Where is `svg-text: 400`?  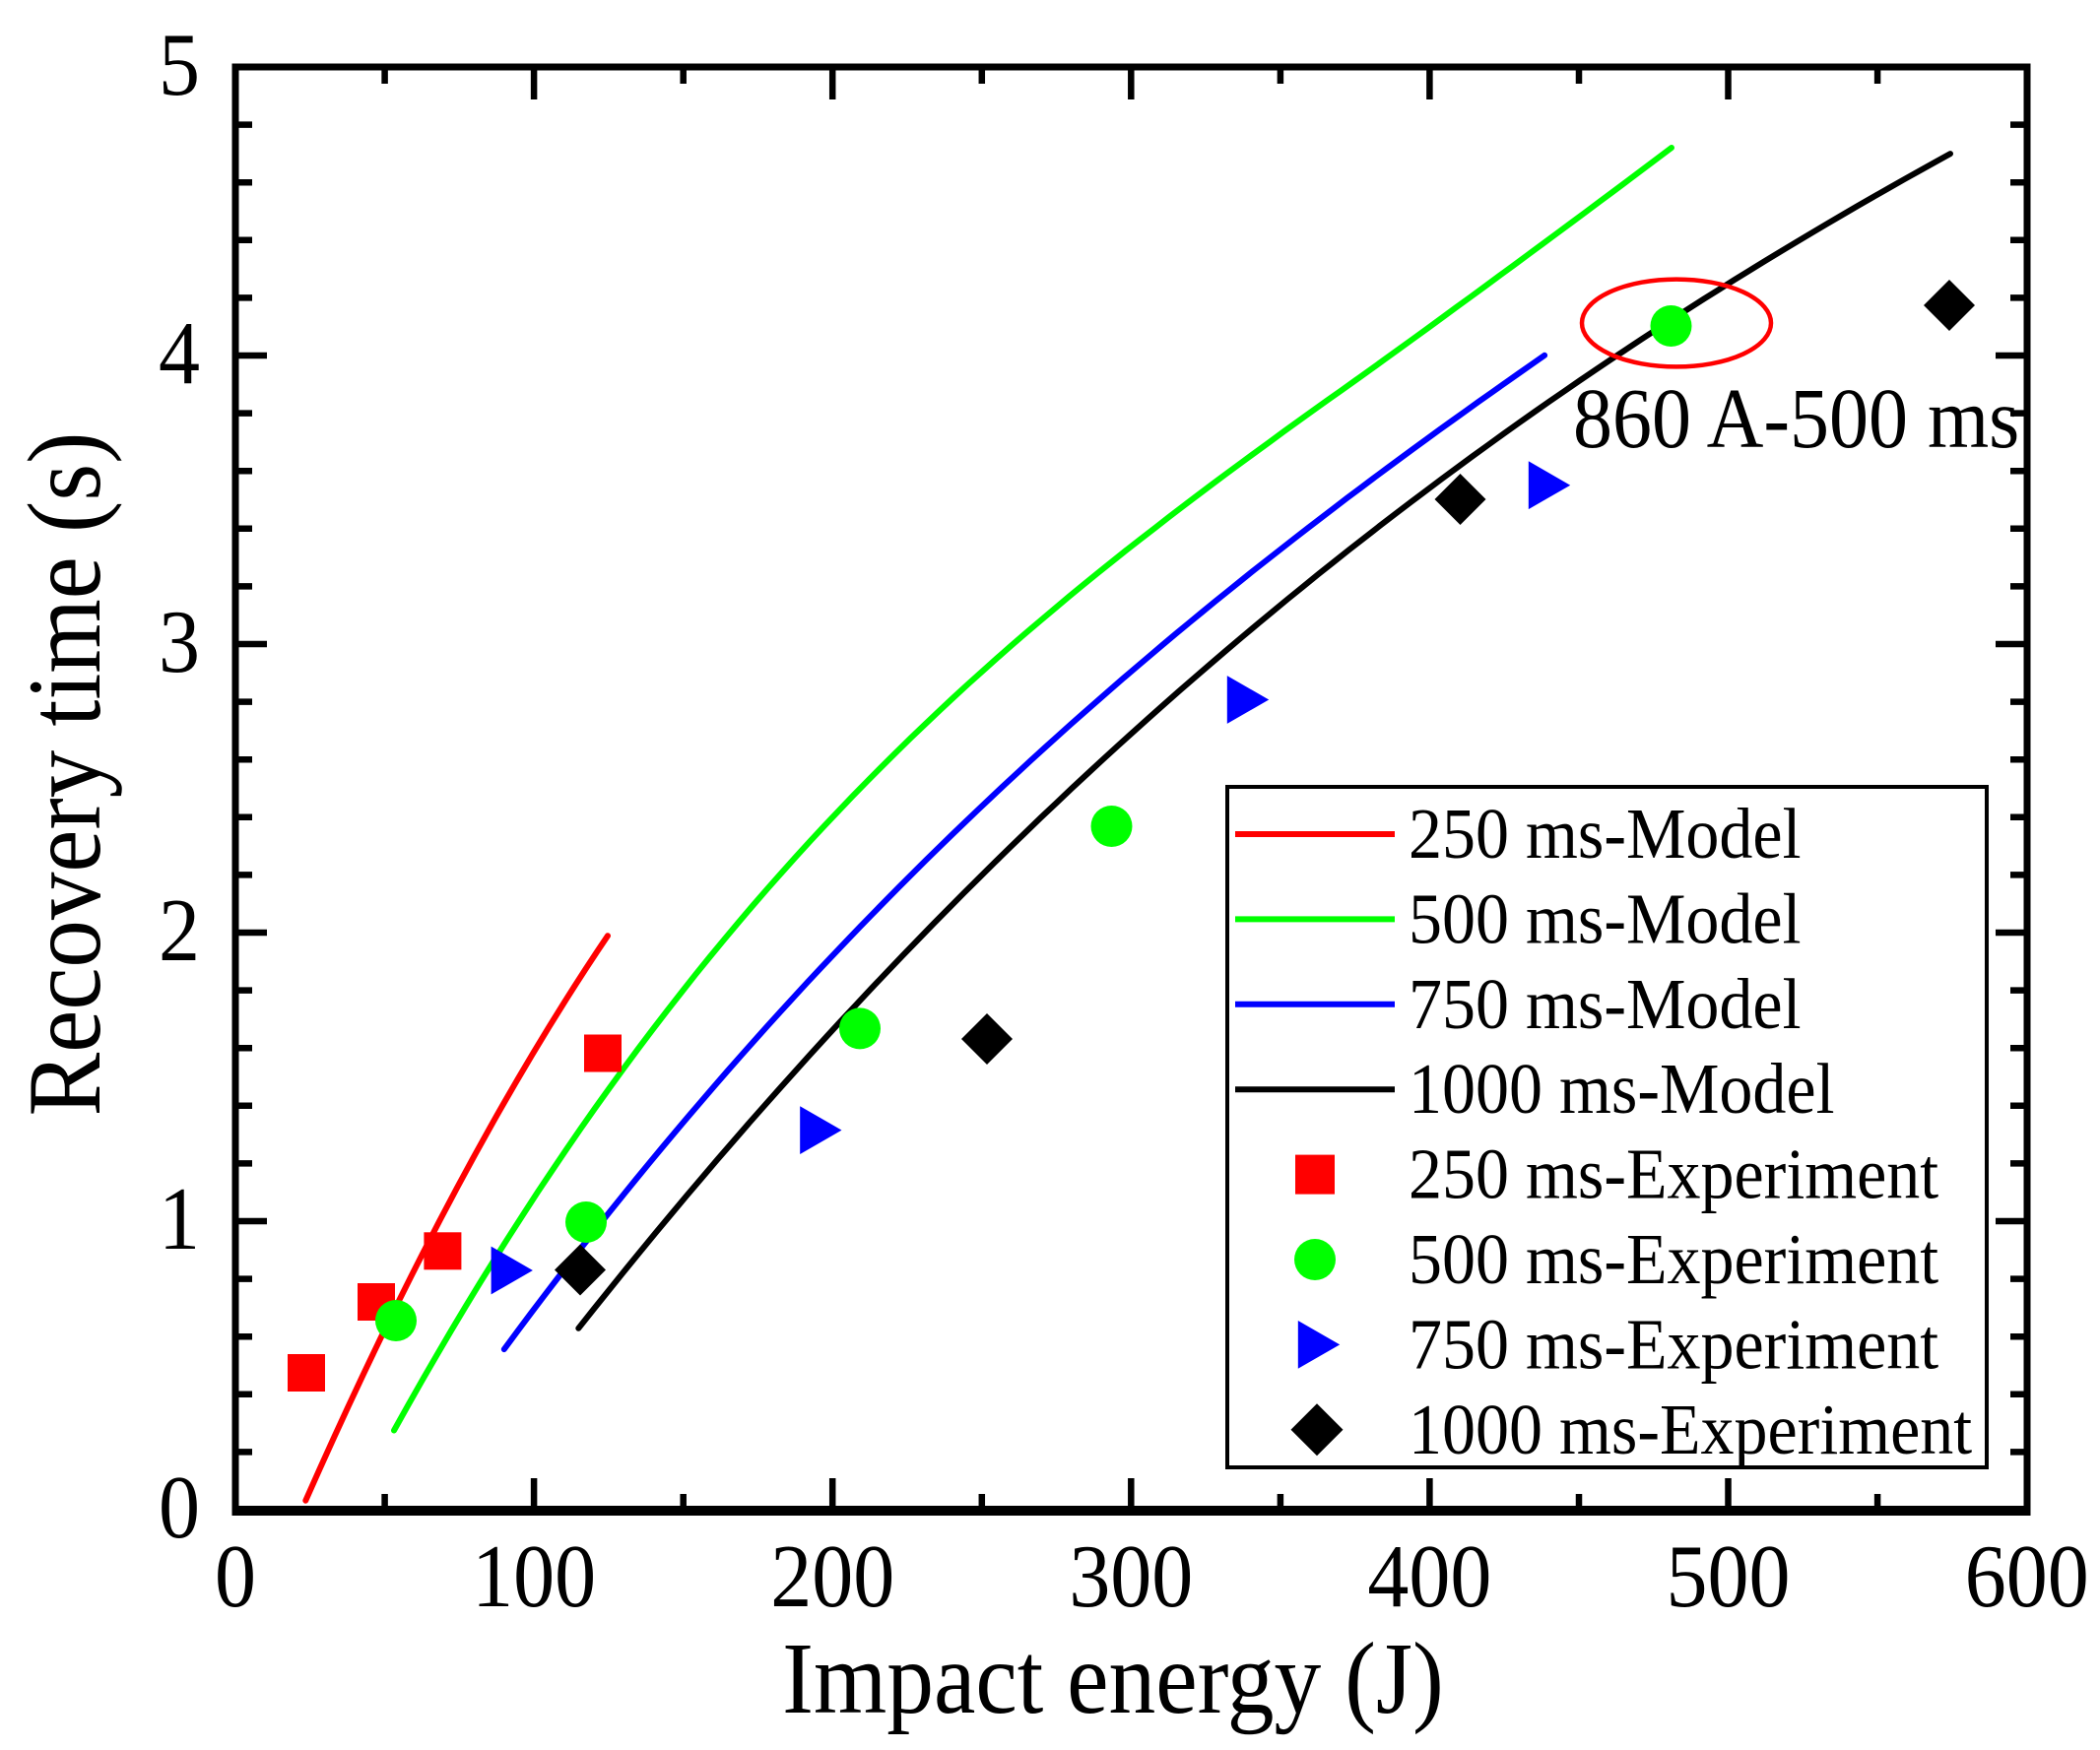 svg-text: 400 is located at coordinates (1429, 1576).